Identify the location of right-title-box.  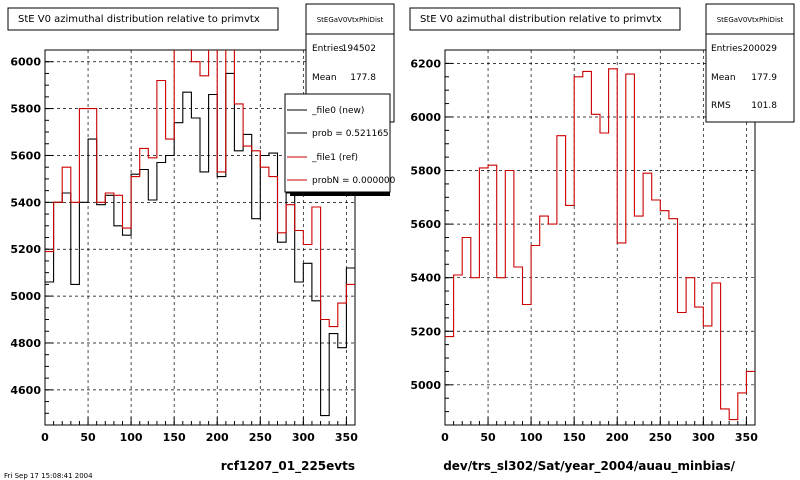
(545, 19).